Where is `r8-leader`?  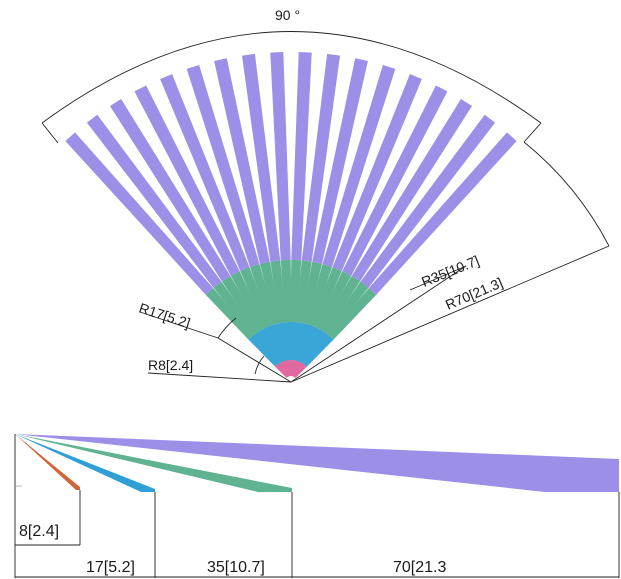 r8-leader is located at coordinates (219, 377).